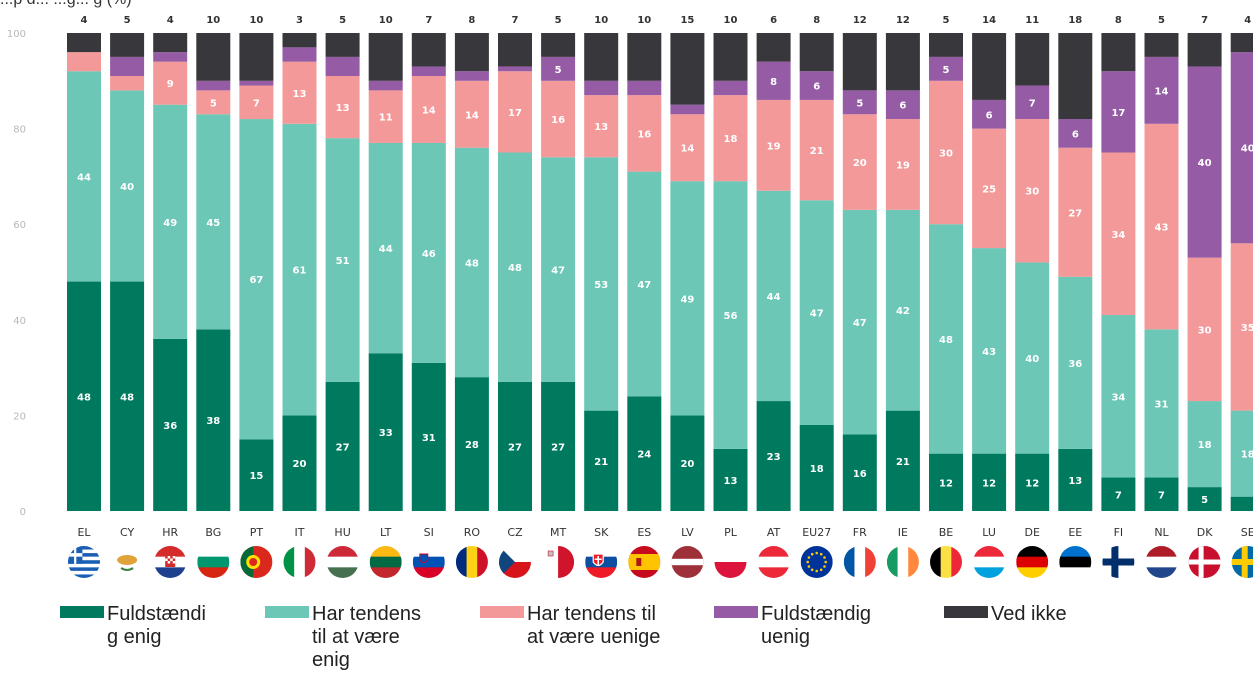  I want to click on data-label: 30, so click(946, 154).